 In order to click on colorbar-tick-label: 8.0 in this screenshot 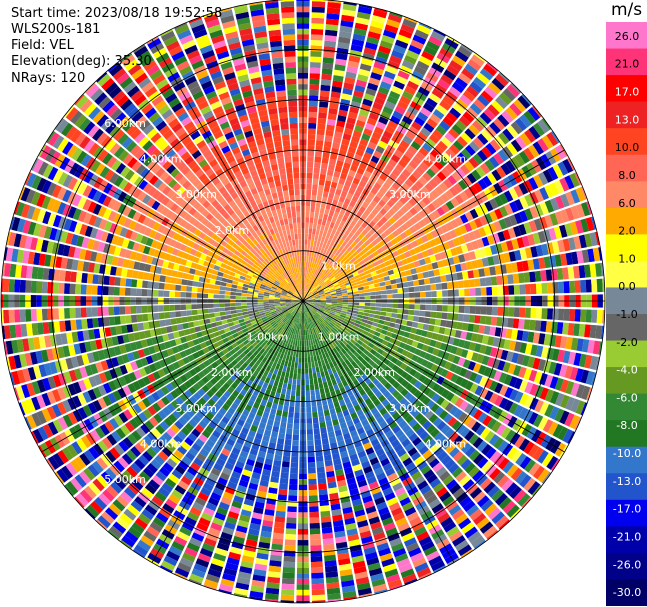, I will do `click(627, 175)`.